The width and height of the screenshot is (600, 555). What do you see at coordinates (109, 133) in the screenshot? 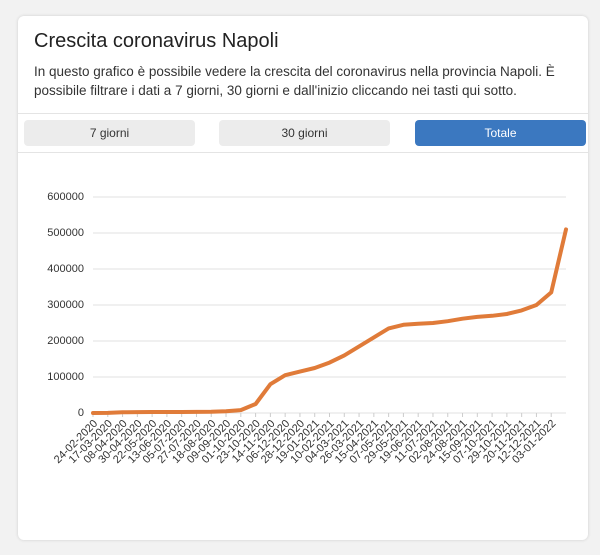
I see `filter-button: 7 giorni` at bounding box center [109, 133].